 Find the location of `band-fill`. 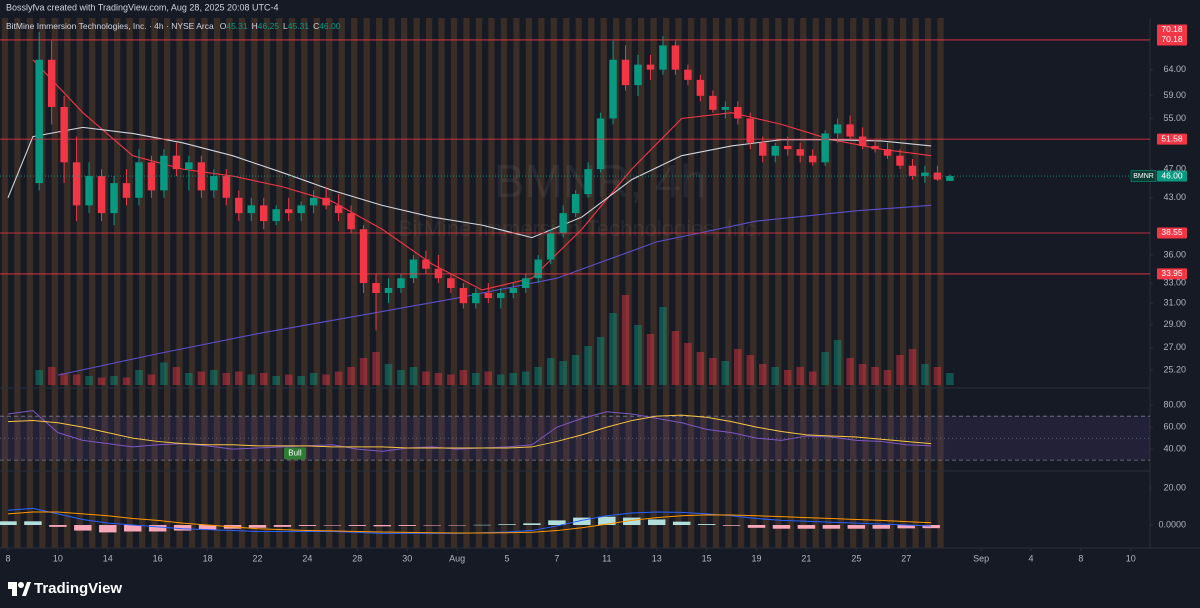

band-fill is located at coordinates (575, 438).